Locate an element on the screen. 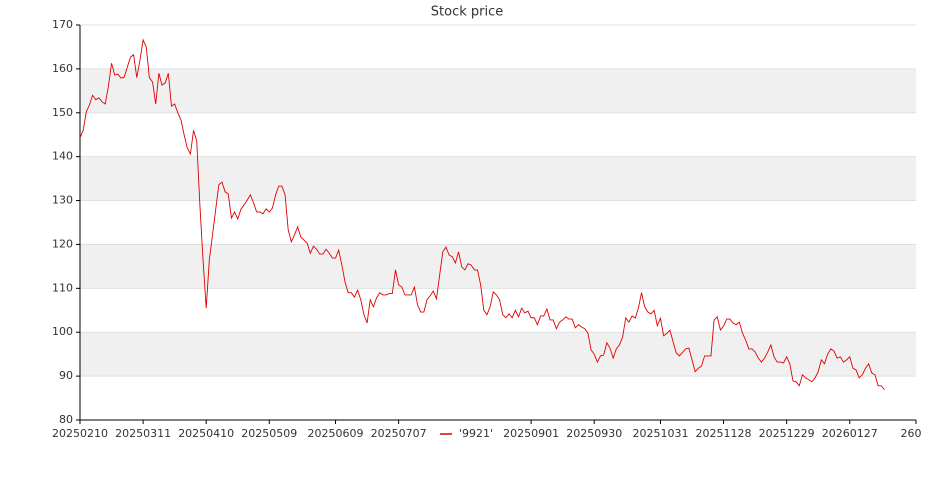  x-tick-label: 20250609 is located at coordinates (336, 433).